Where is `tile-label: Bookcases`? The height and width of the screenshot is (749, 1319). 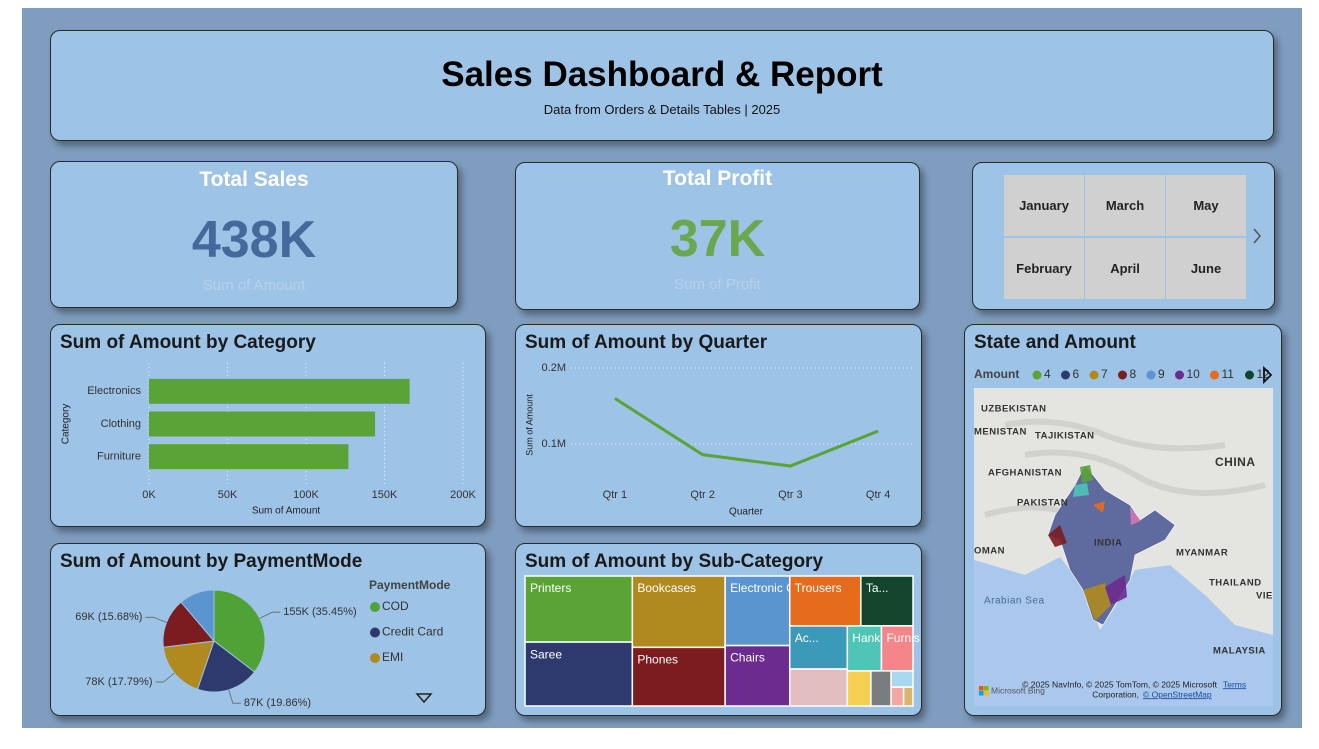 tile-label: Bookcases is located at coordinates (666, 588).